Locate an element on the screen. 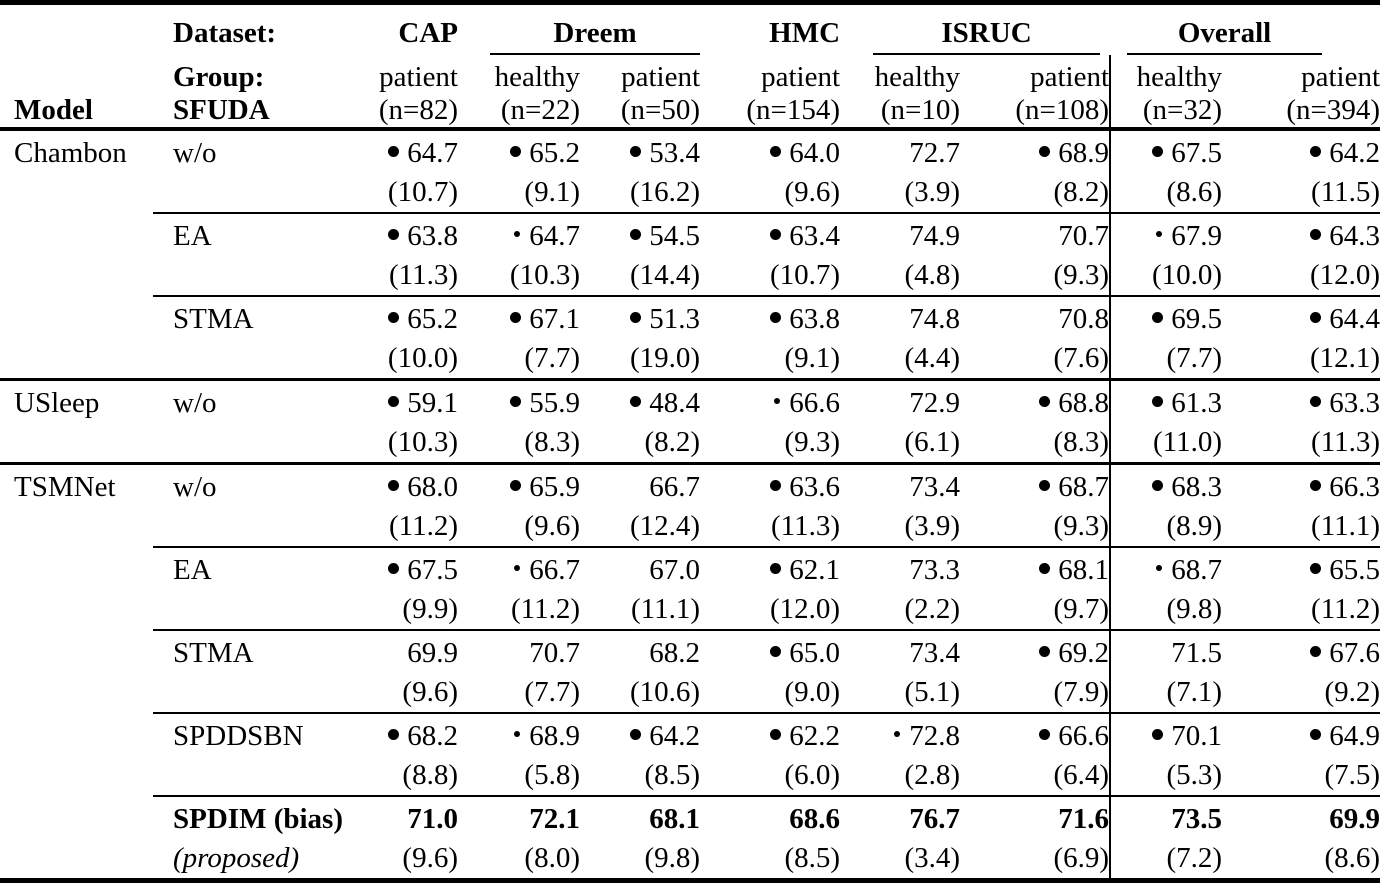 This screenshot has width=1380, height=883. metric-value-line: 65.9 is located at coordinates (519, 486).